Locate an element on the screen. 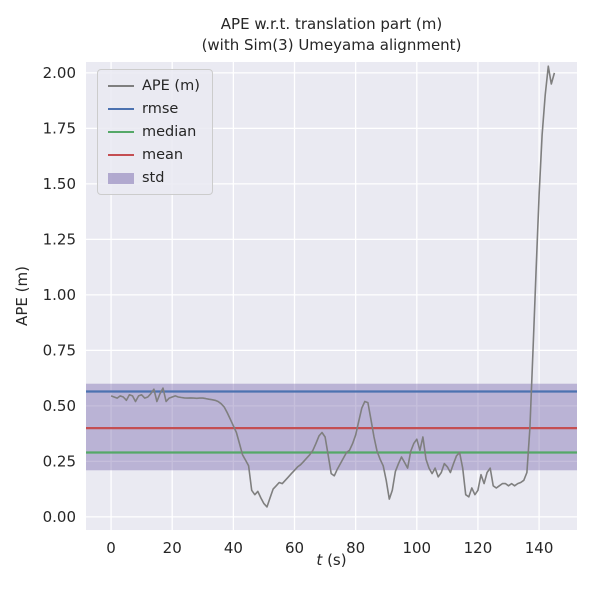 This screenshot has width=600, height=600. legend-item-mean: mean is located at coordinates (154, 155).